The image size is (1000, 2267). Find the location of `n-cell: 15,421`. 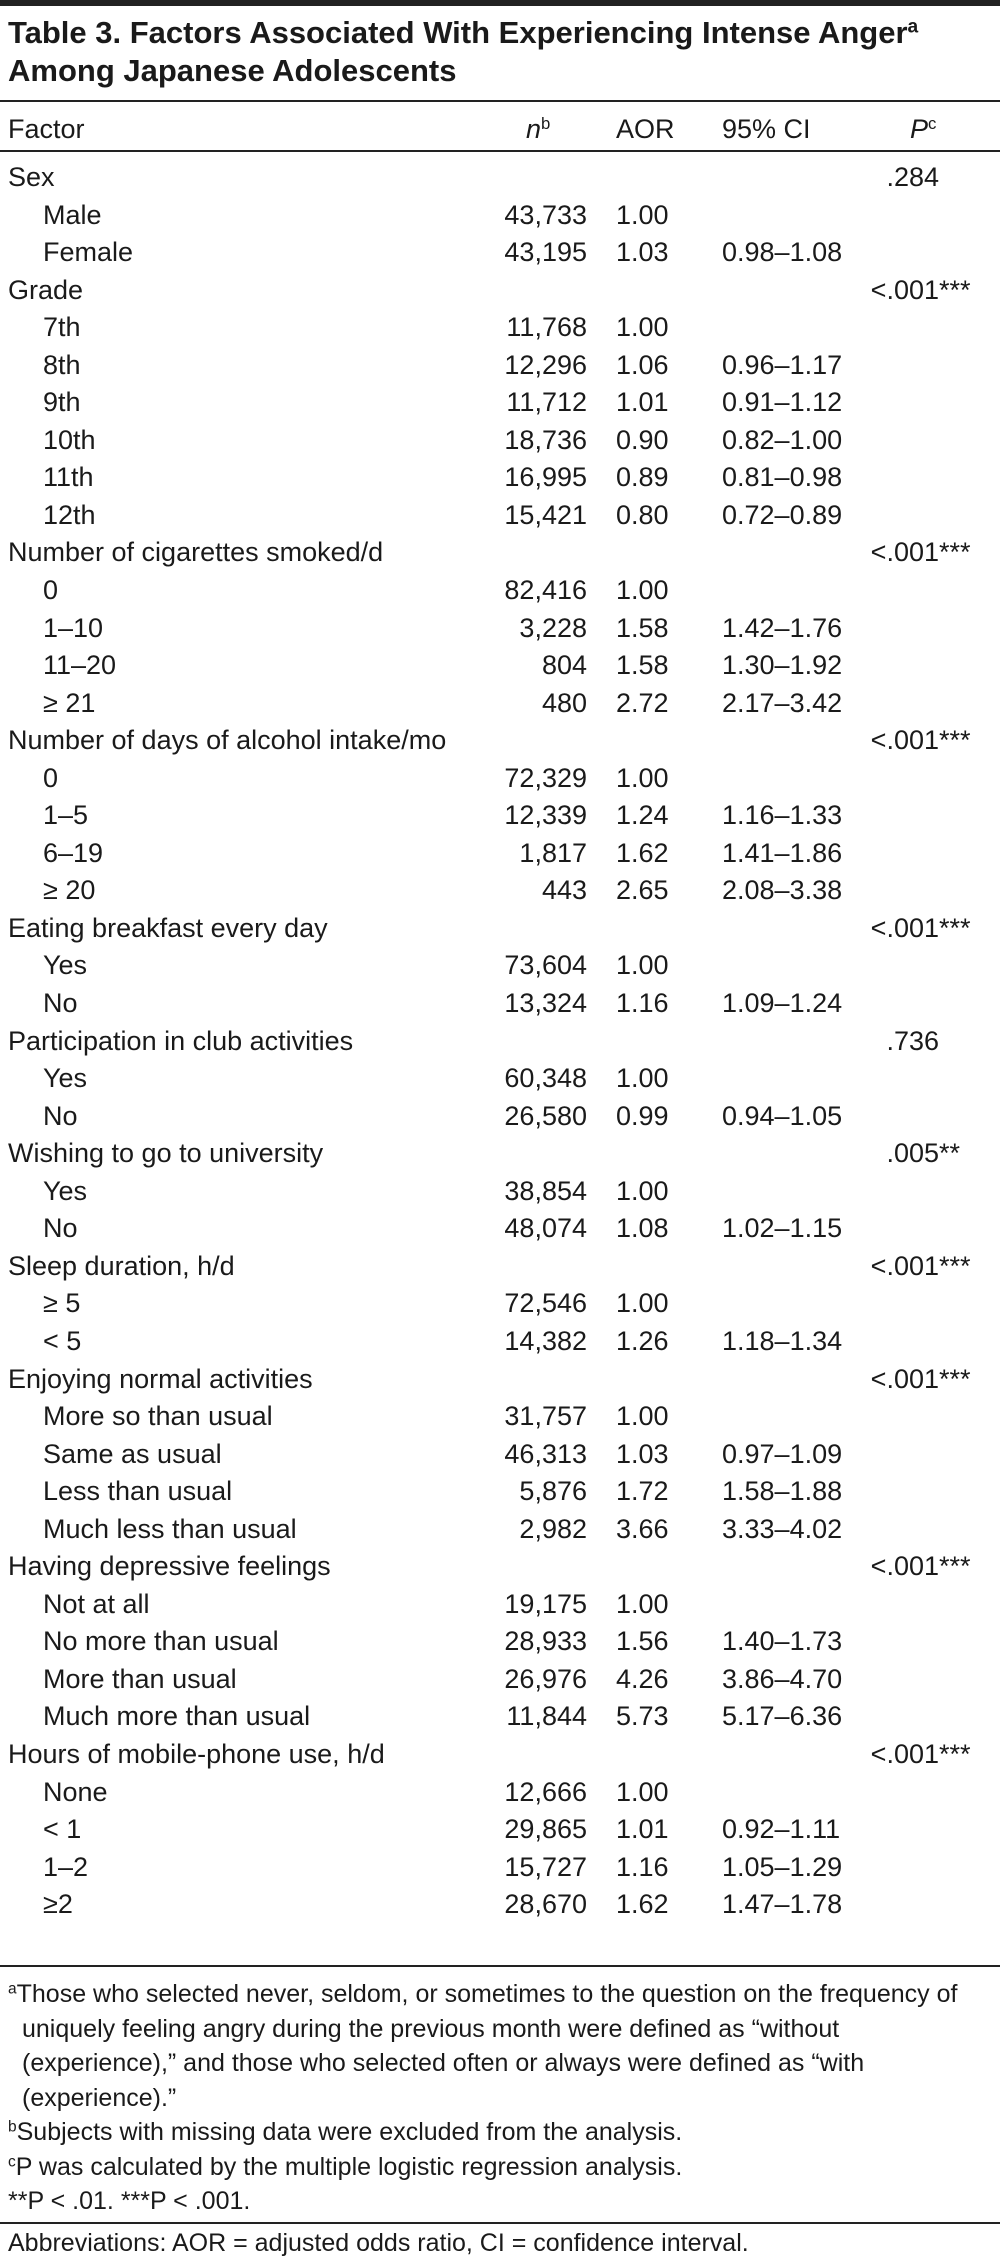

n-cell: 15,421 is located at coordinates (545, 514).